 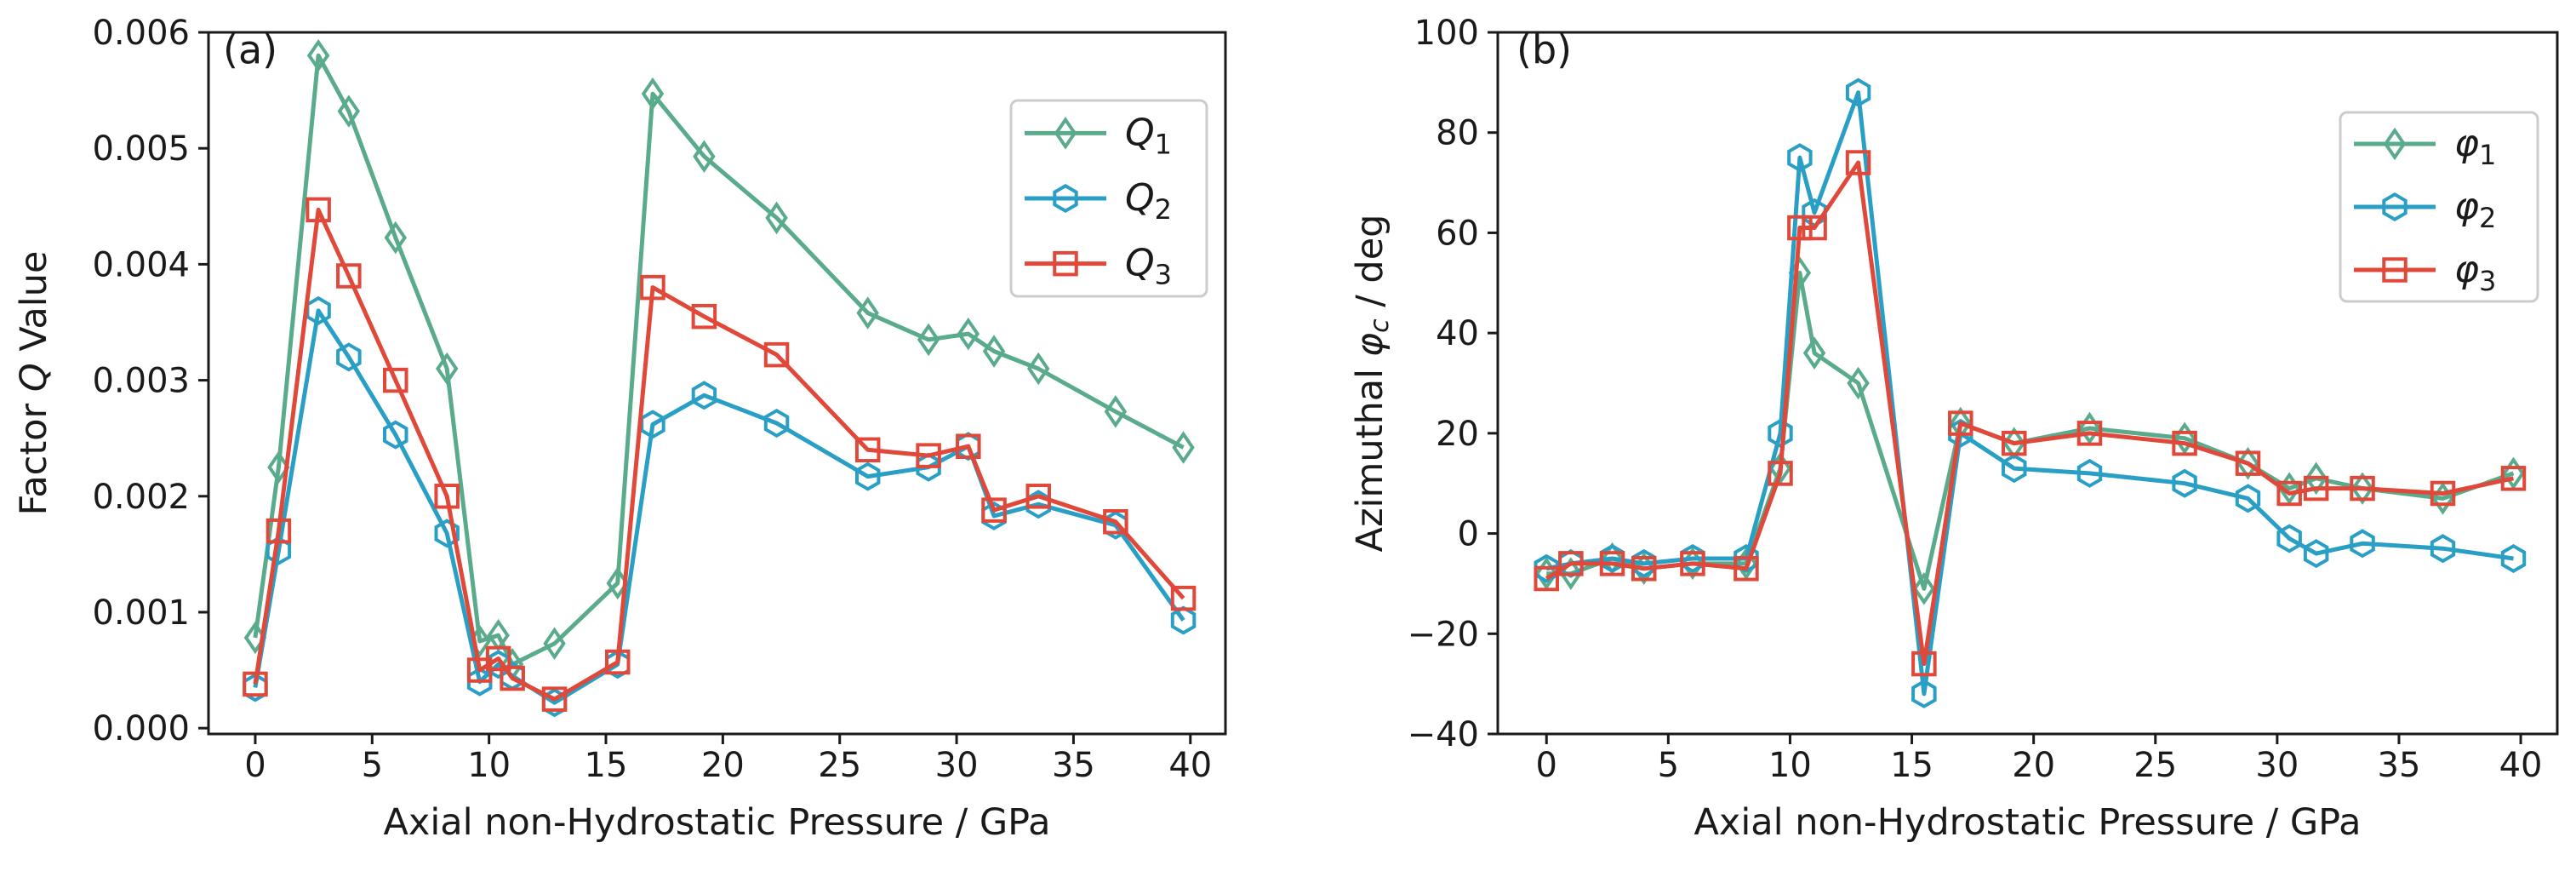 What do you see at coordinates (606, 765) in the screenshot?
I see `x-tick-label: 15` at bounding box center [606, 765].